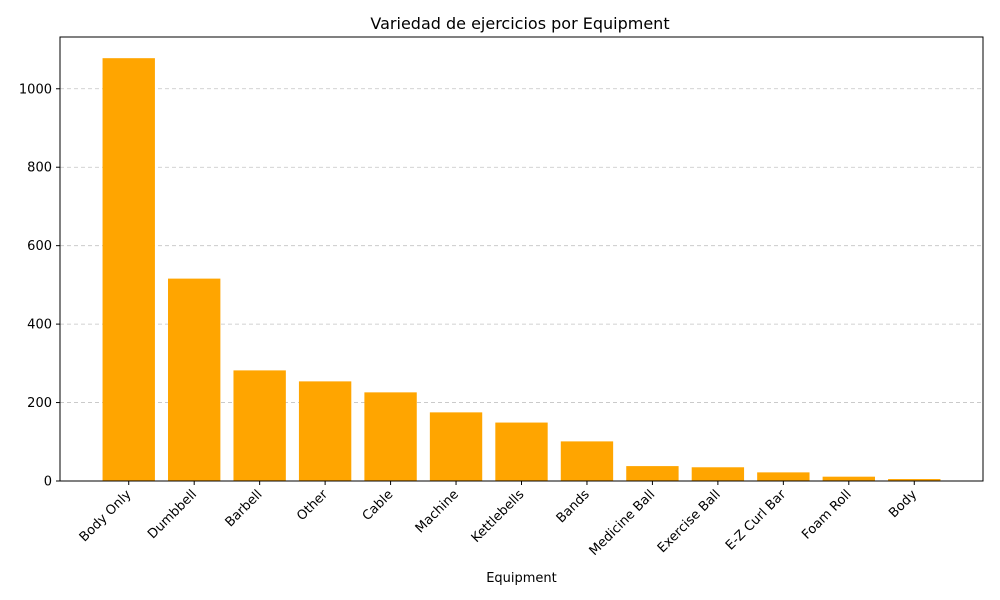 The height and width of the screenshot is (600, 1000). What do you see at coordinates (689, 521) in the screenshot?
I see `x-tick-label: Exercise Ball` at bounding box center [689, 521].